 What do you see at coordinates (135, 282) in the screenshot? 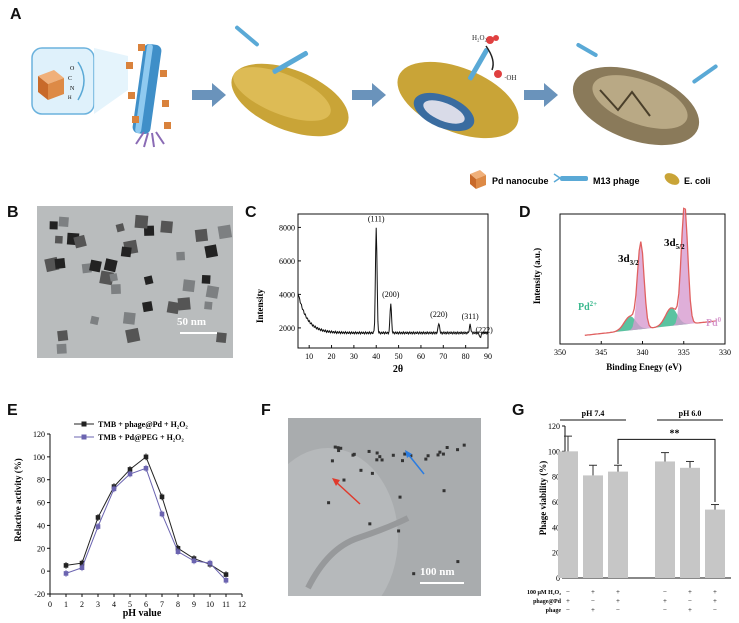
I see `tem-image-b: 50 nm` at bounding box center [135, 282].